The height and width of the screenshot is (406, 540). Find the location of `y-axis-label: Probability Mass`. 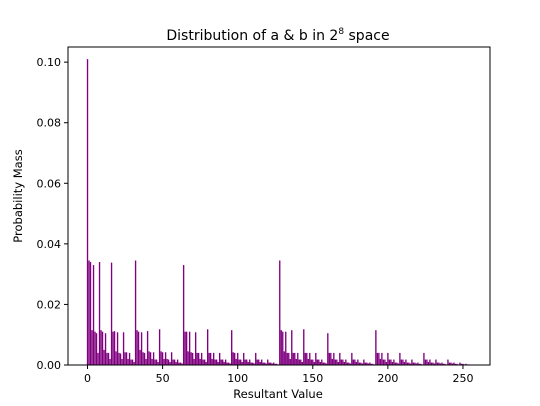

y-axis-label: Probability Mass is located at coordinates (18, 195).